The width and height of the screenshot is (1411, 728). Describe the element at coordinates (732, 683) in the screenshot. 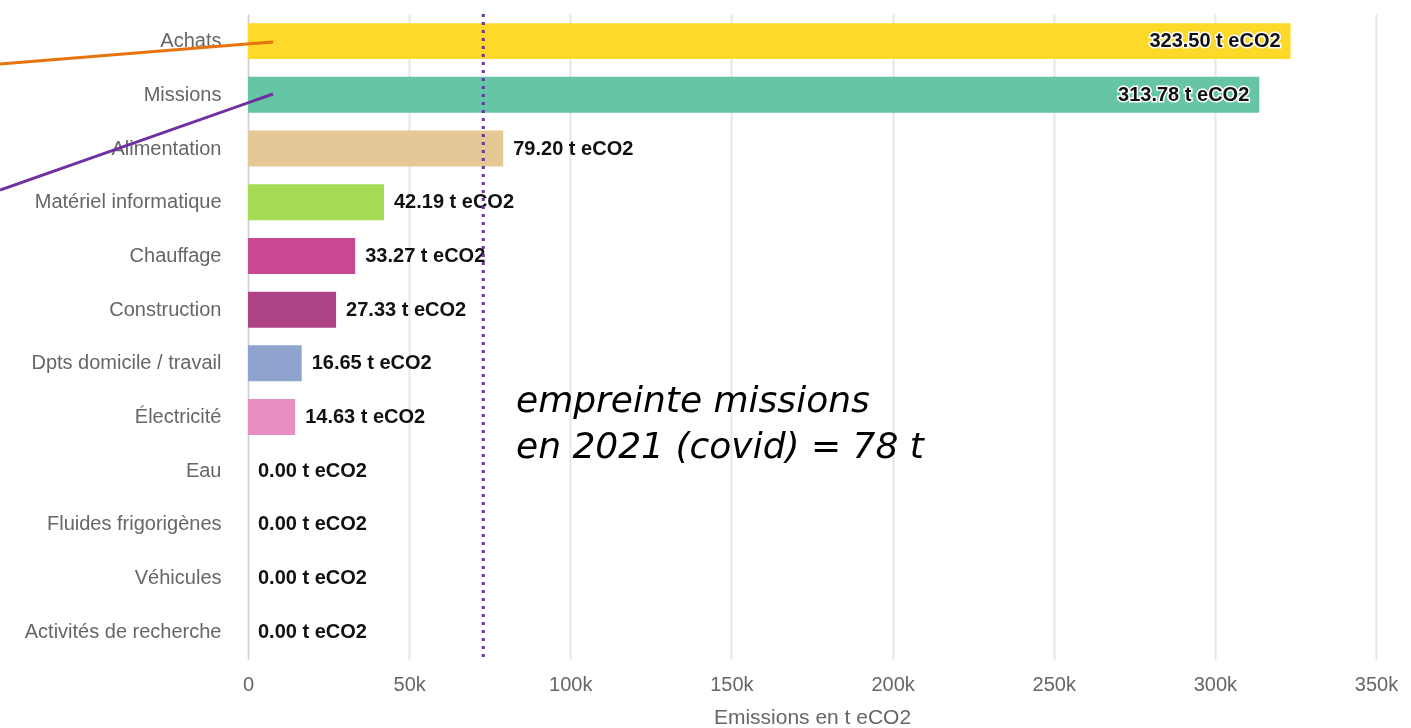

I see `x-tick-label: 150k` at that location.